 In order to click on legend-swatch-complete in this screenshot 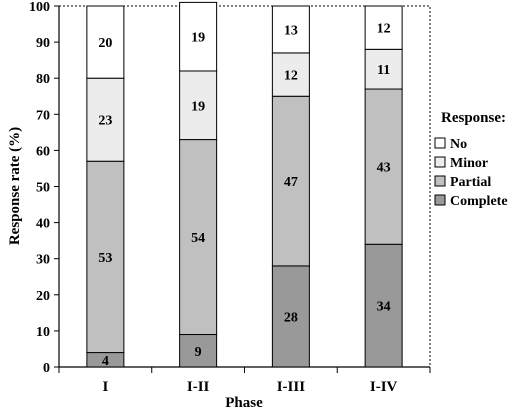, I will do `click(440, 200)`.